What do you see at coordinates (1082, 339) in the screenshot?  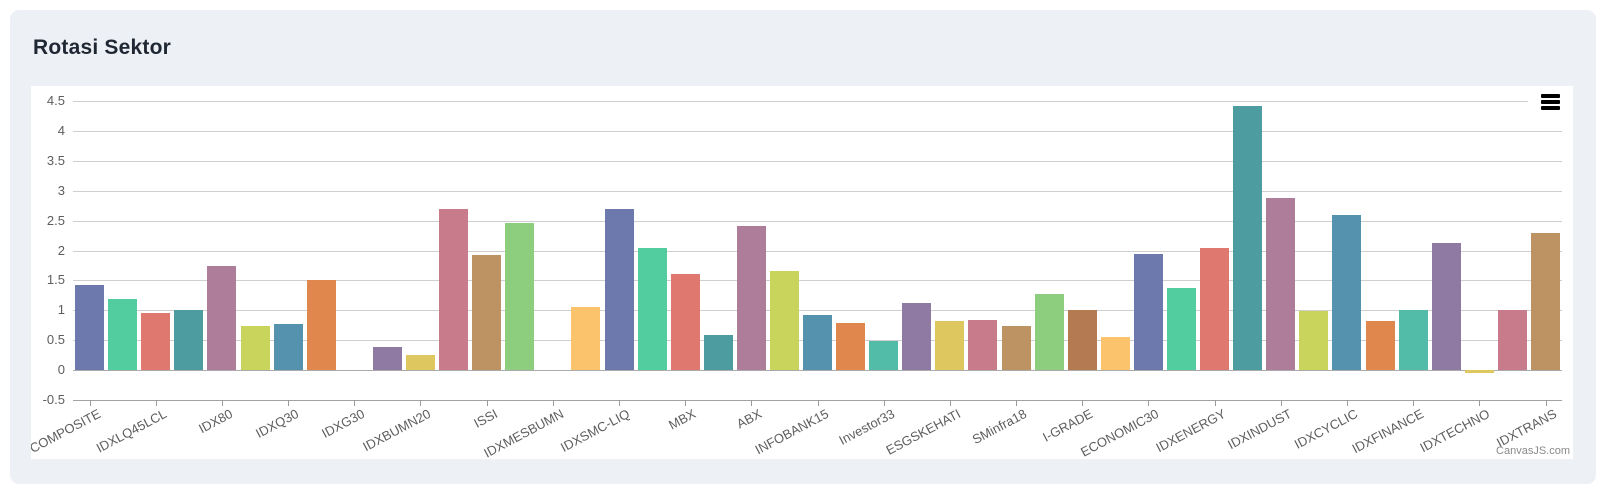 I see `bar-I-GRADE` at bounding box center [1082, 339].